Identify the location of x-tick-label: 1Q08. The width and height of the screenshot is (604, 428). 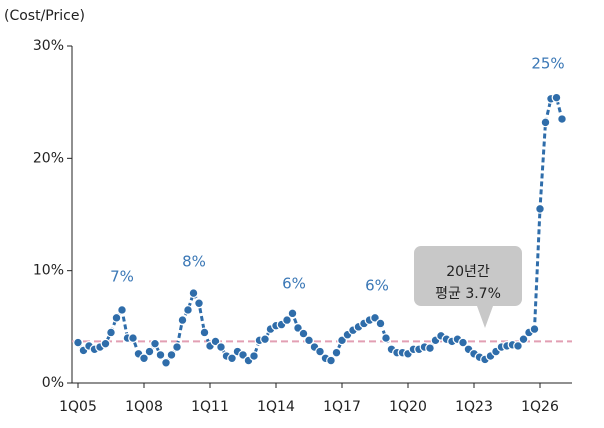
(144, 407).